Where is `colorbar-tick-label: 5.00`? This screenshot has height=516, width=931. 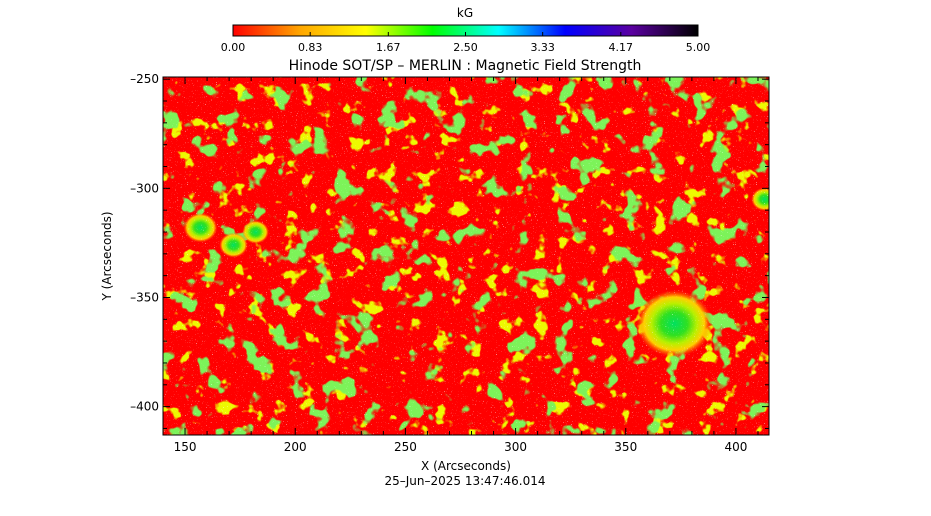 colorbar-tick-label: 5.00 is located at coordinates (698, 47).